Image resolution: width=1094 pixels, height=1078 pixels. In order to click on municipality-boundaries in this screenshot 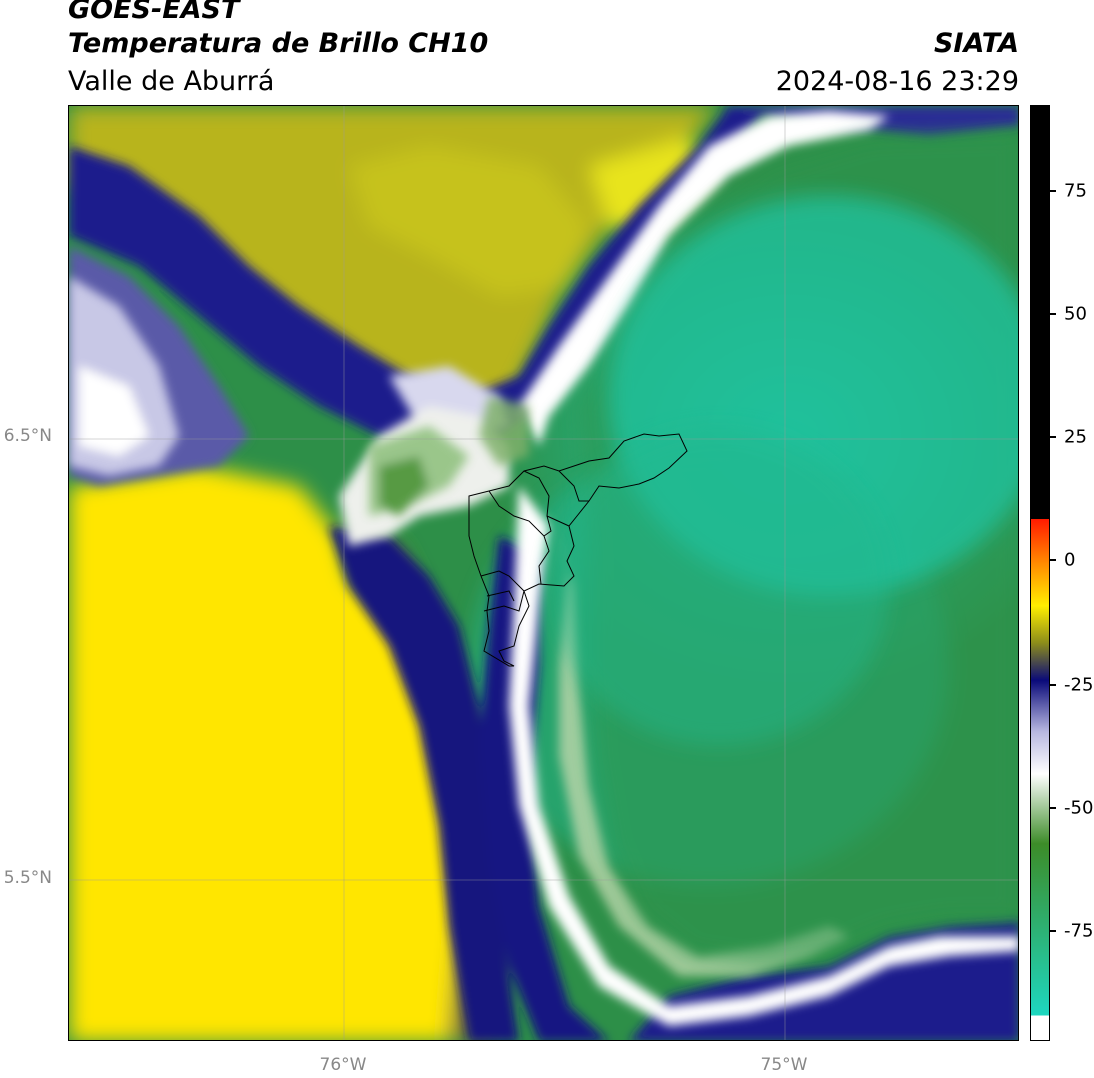, I will do `click(578, 550)`.